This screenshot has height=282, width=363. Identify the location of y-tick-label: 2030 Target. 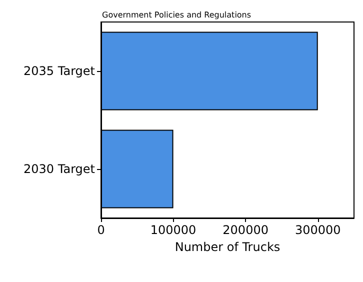
(60, 169).